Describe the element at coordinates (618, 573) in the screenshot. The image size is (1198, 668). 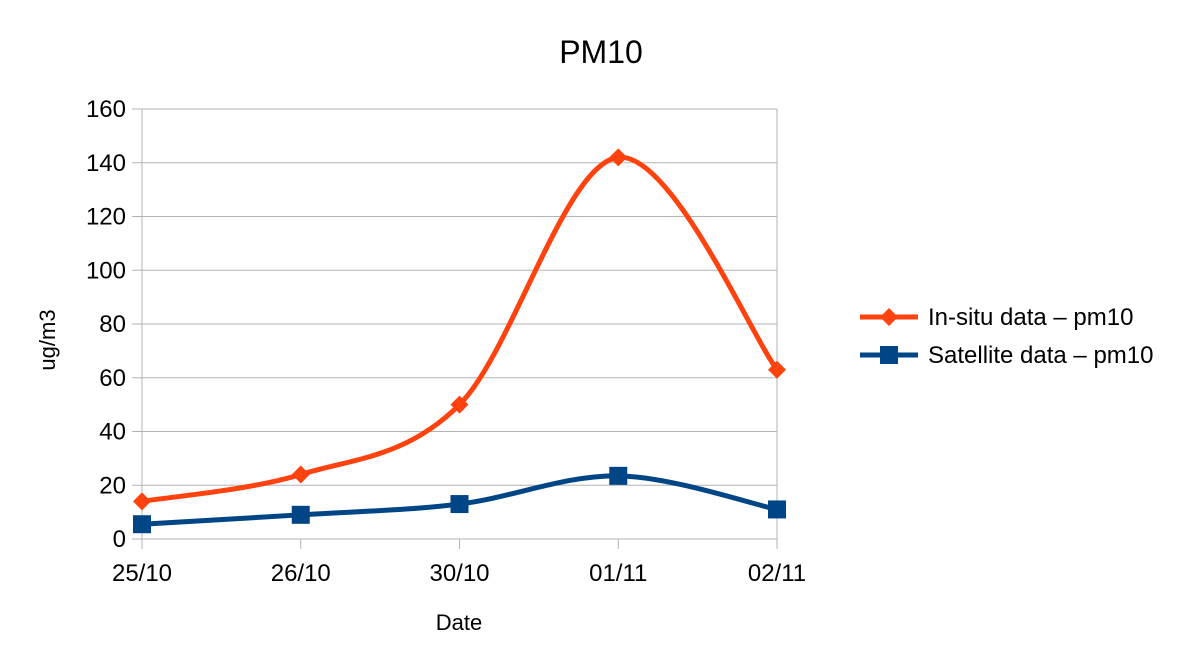
I see `x-tick-label: 01/11` at that location.